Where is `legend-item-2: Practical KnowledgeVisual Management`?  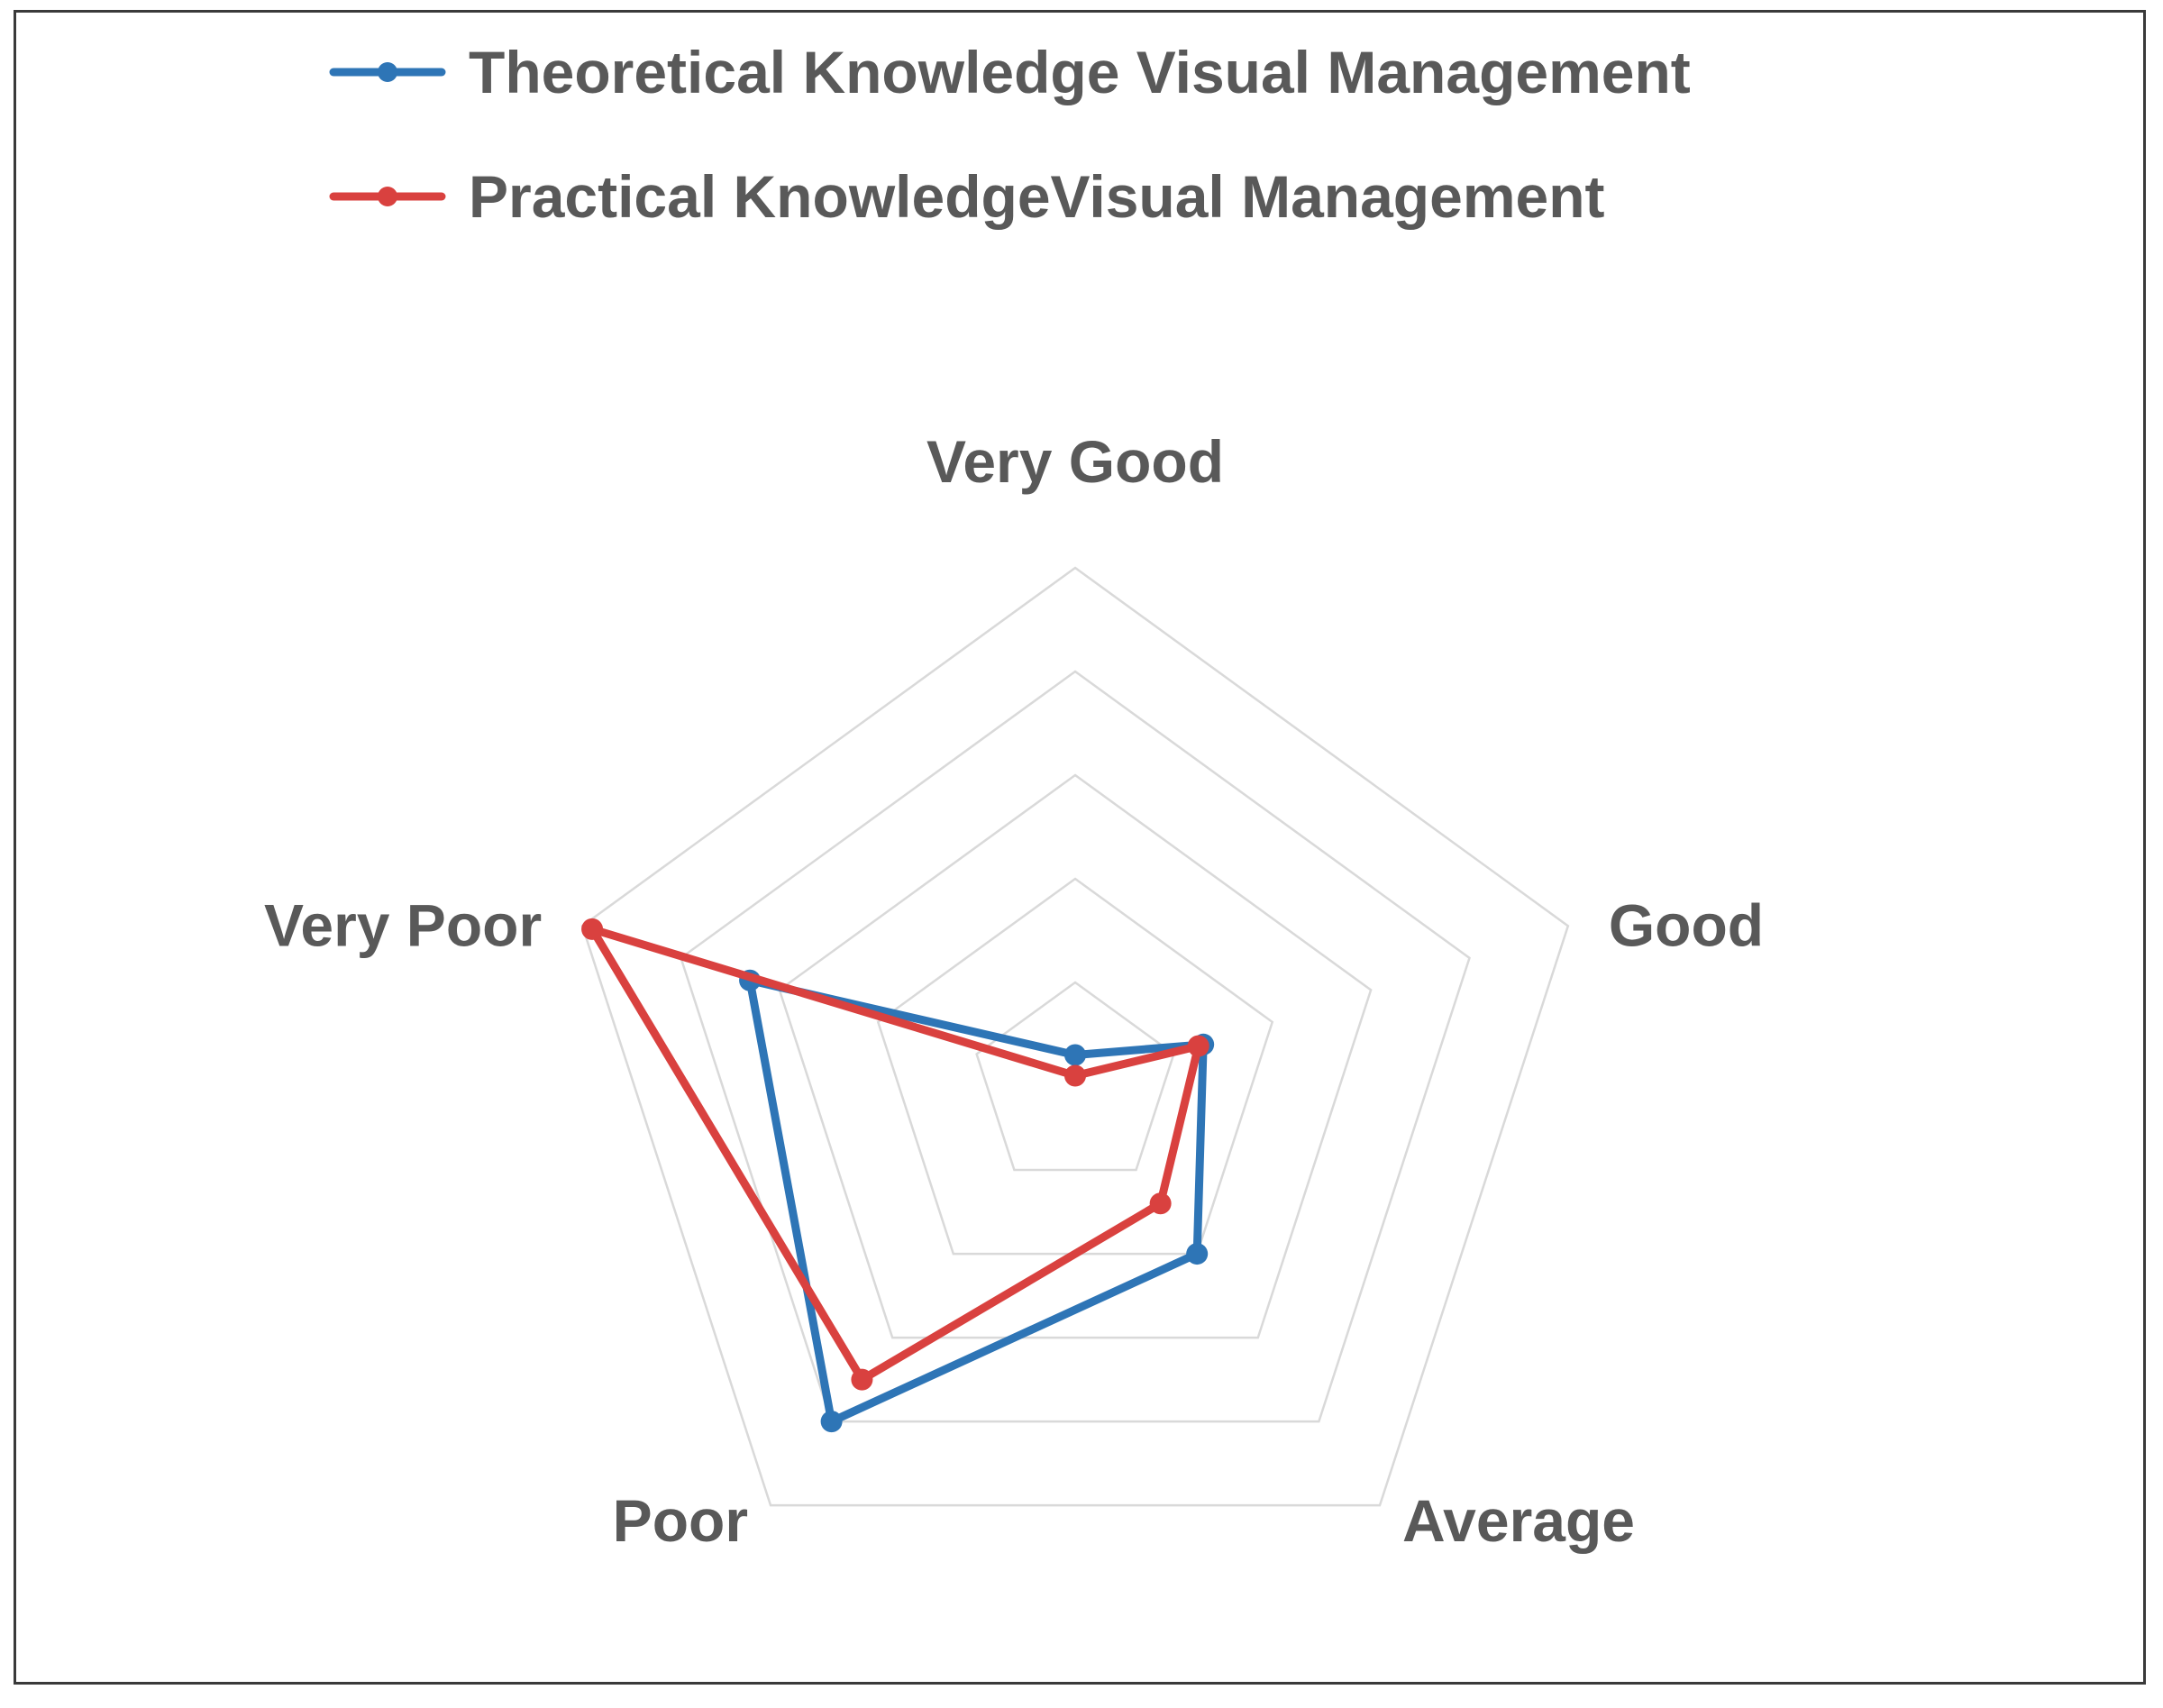 legend-item-2: Practical KnowledgeVisual Management is located at coordinates (967, 196).